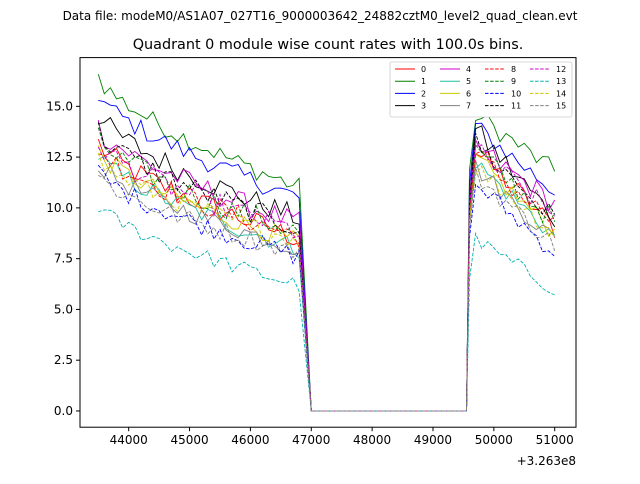  Describe the element at coordinates (468, 106) in the screenshot. I see `legend-label: 7` at that location.